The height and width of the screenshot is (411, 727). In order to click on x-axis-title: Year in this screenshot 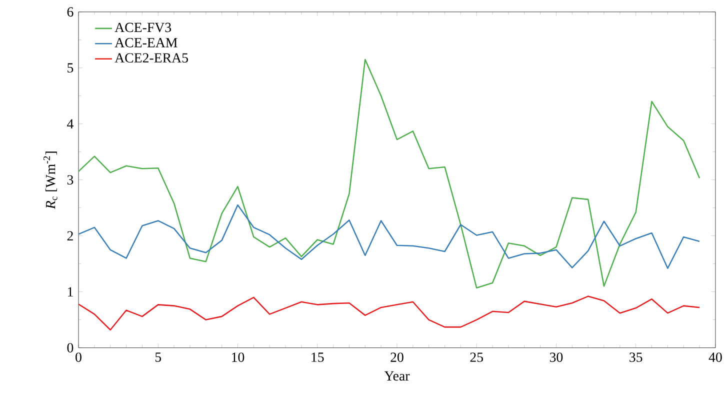, I will do `click(397, 375)`.